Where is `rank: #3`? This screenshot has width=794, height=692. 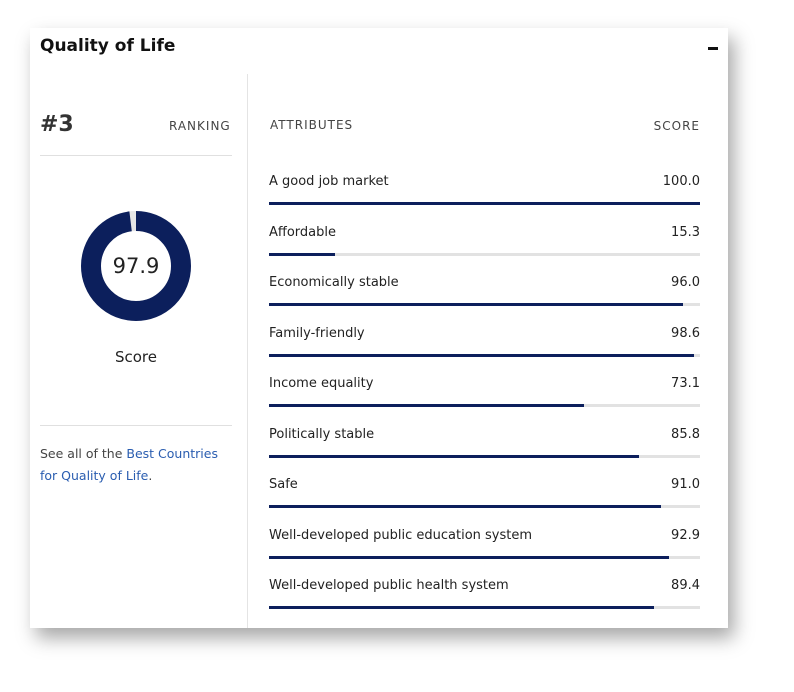 rank: #3 is located at coordinates (57, 124).